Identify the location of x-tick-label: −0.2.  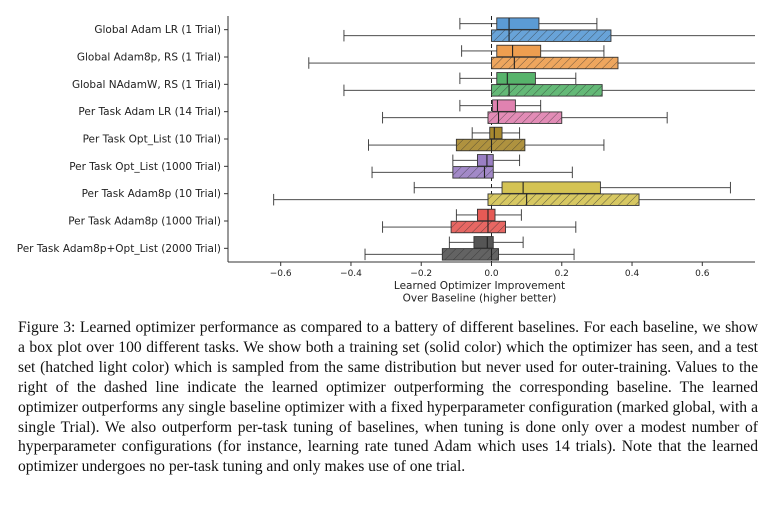
(421, 274).